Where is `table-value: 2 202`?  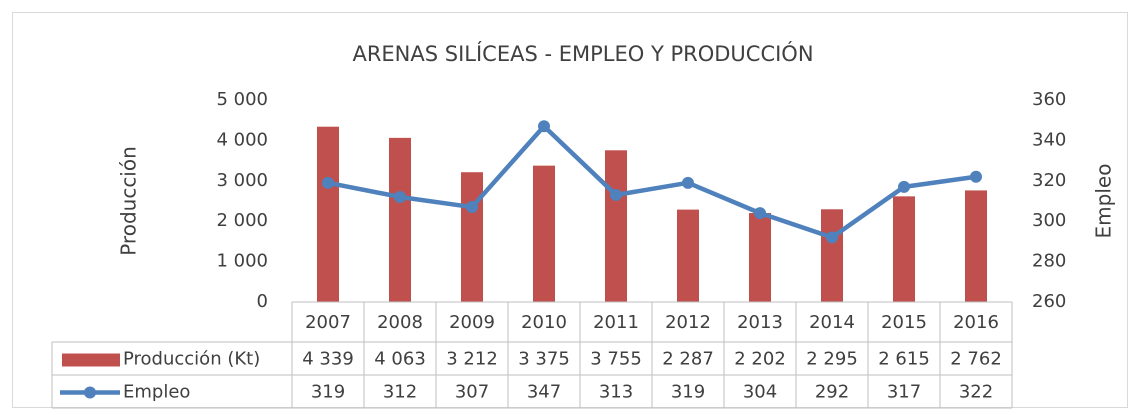
table-value: 2 202 is located at coordinates (760, 359).